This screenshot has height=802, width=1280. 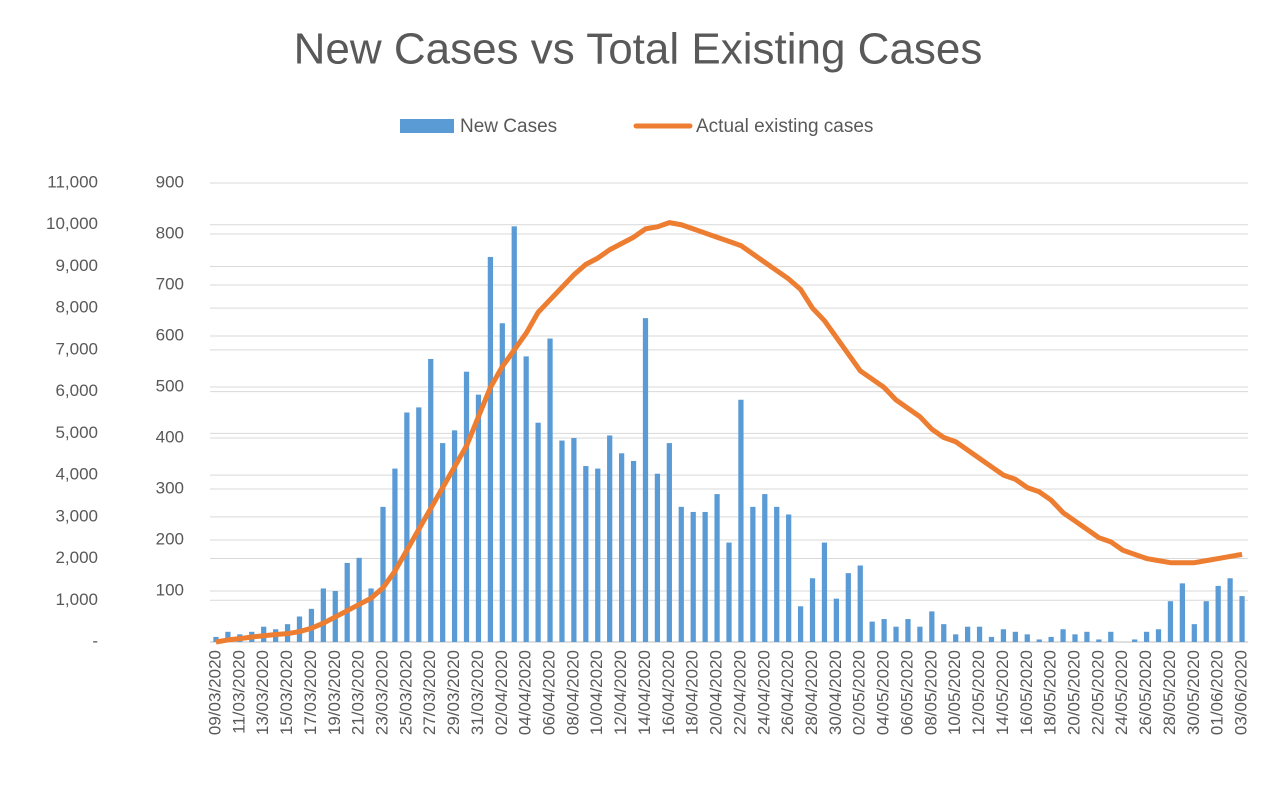 I want to click on x-tick-label: 06/05/2020, so click(x=906, y=692).